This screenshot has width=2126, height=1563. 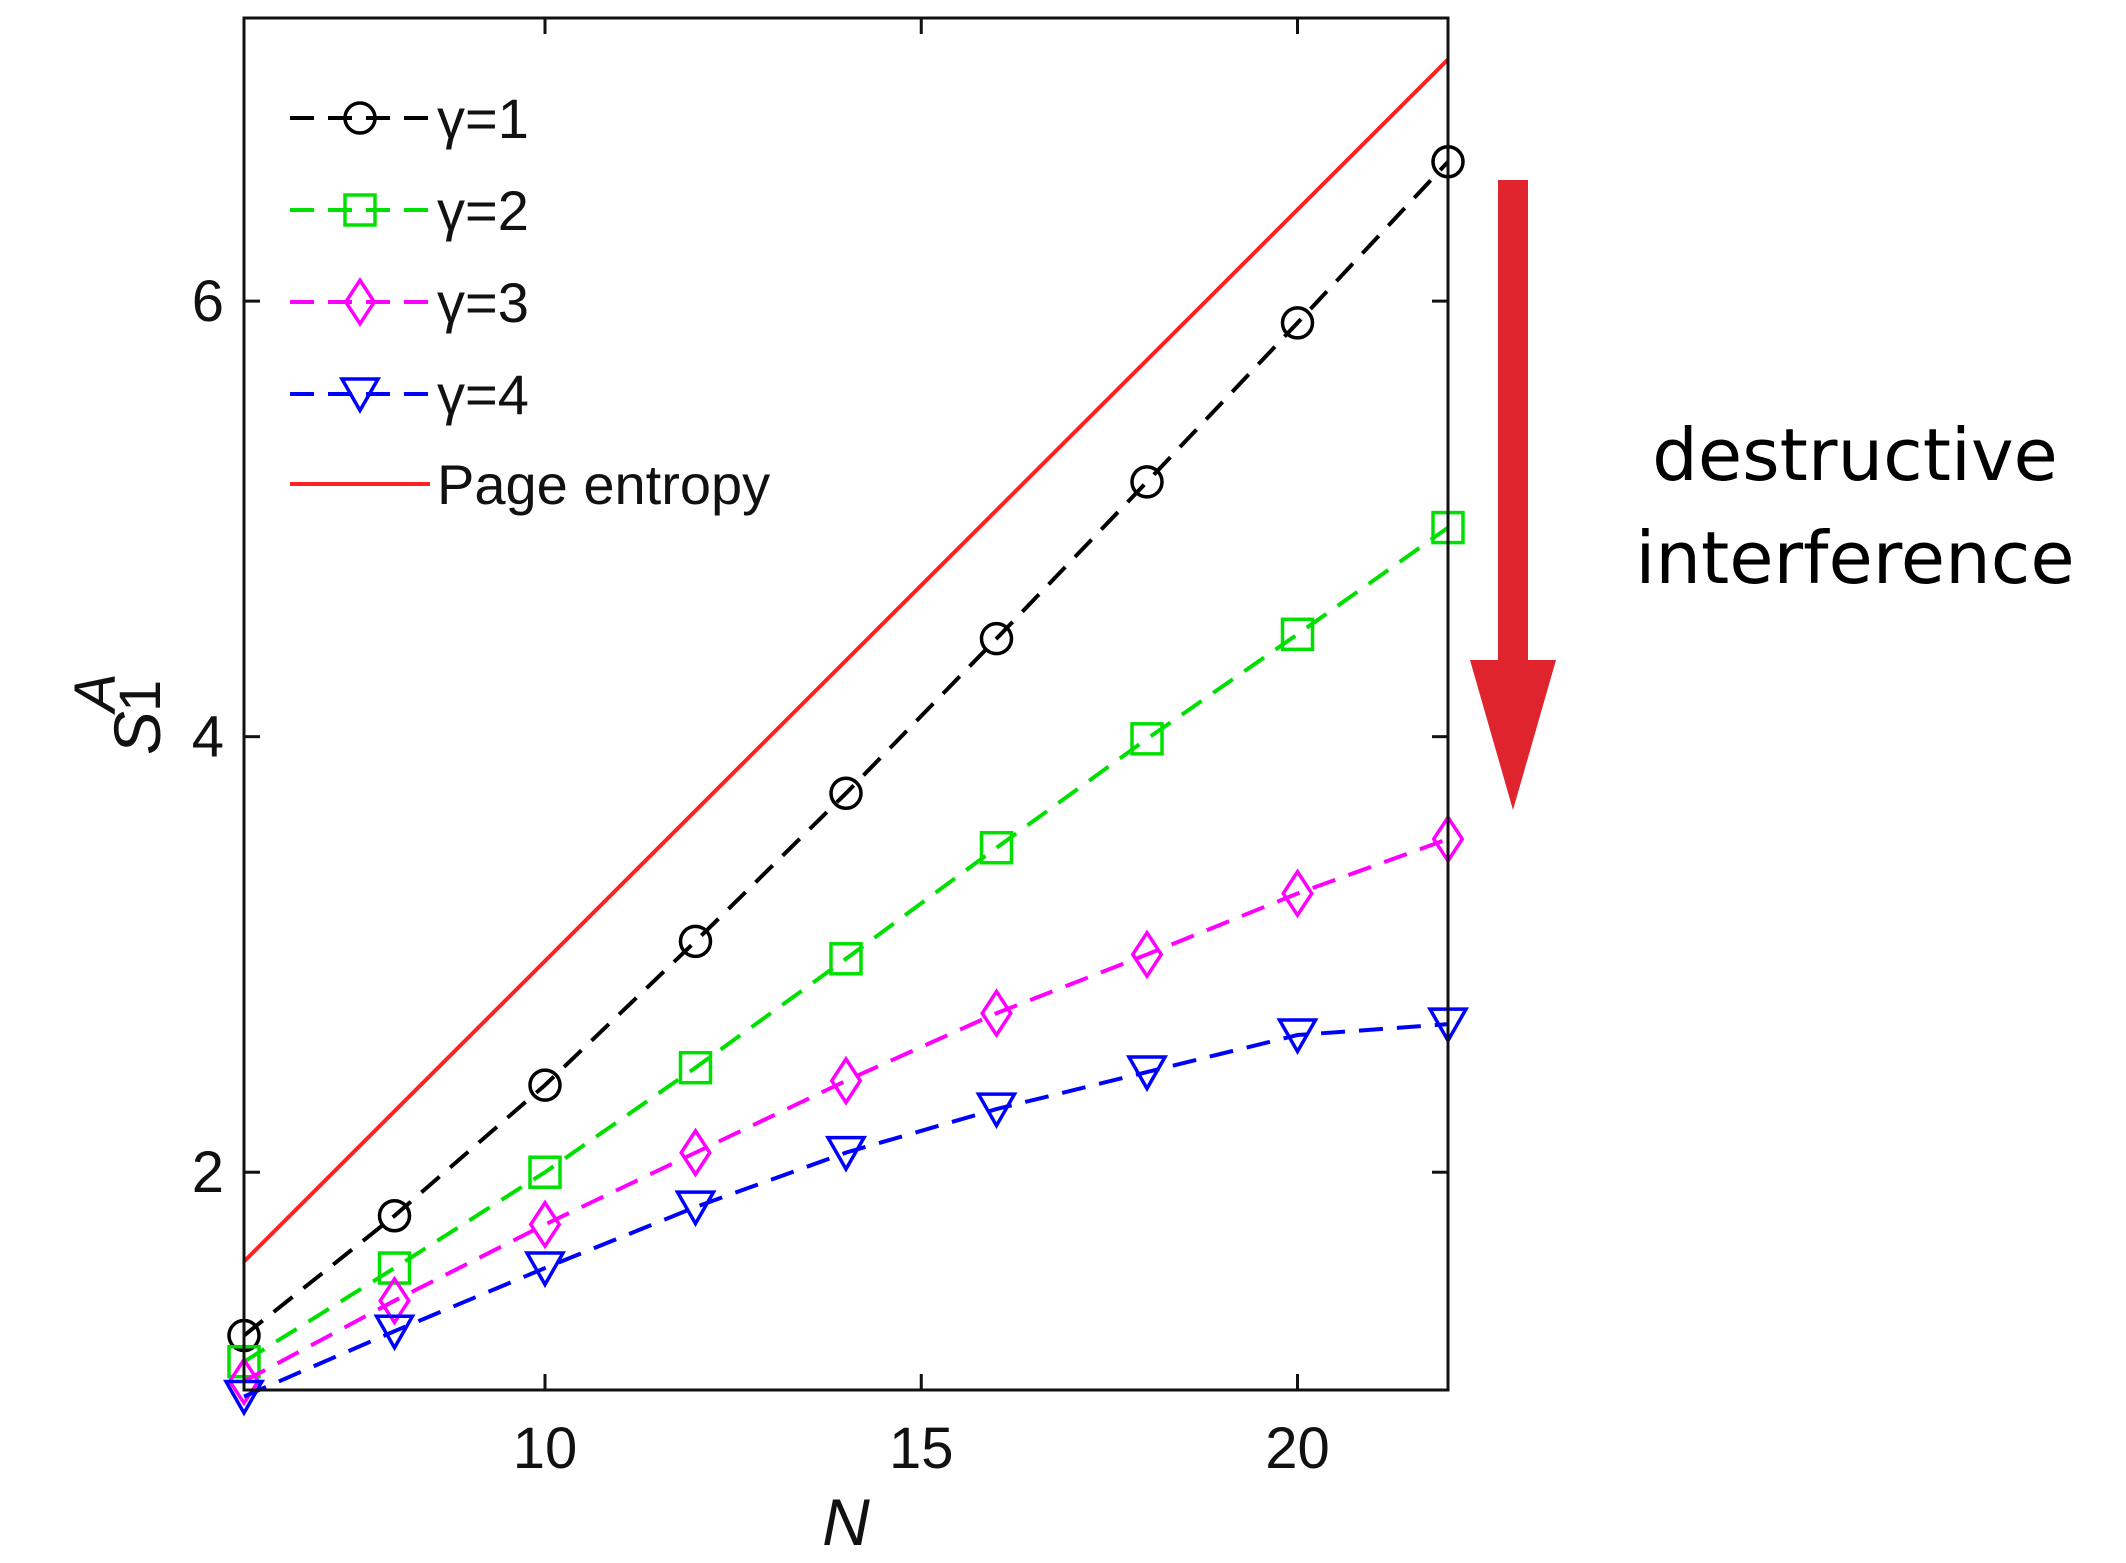 What do you see at coordinates (208, 301) in the screenshot?
I see `y-tick-label: 6` at bounding box center [208, 301].